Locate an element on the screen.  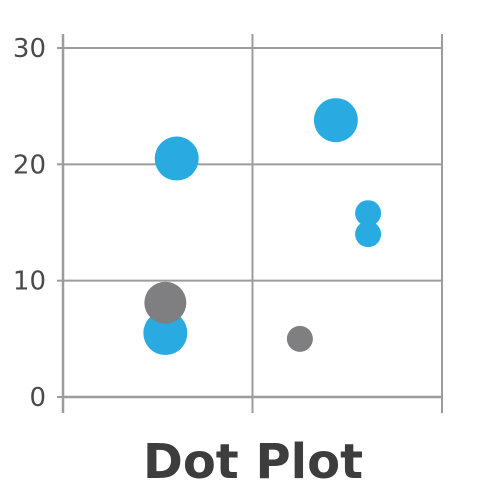
chart-title: Dot Plot is located at coordinates (253, 462).